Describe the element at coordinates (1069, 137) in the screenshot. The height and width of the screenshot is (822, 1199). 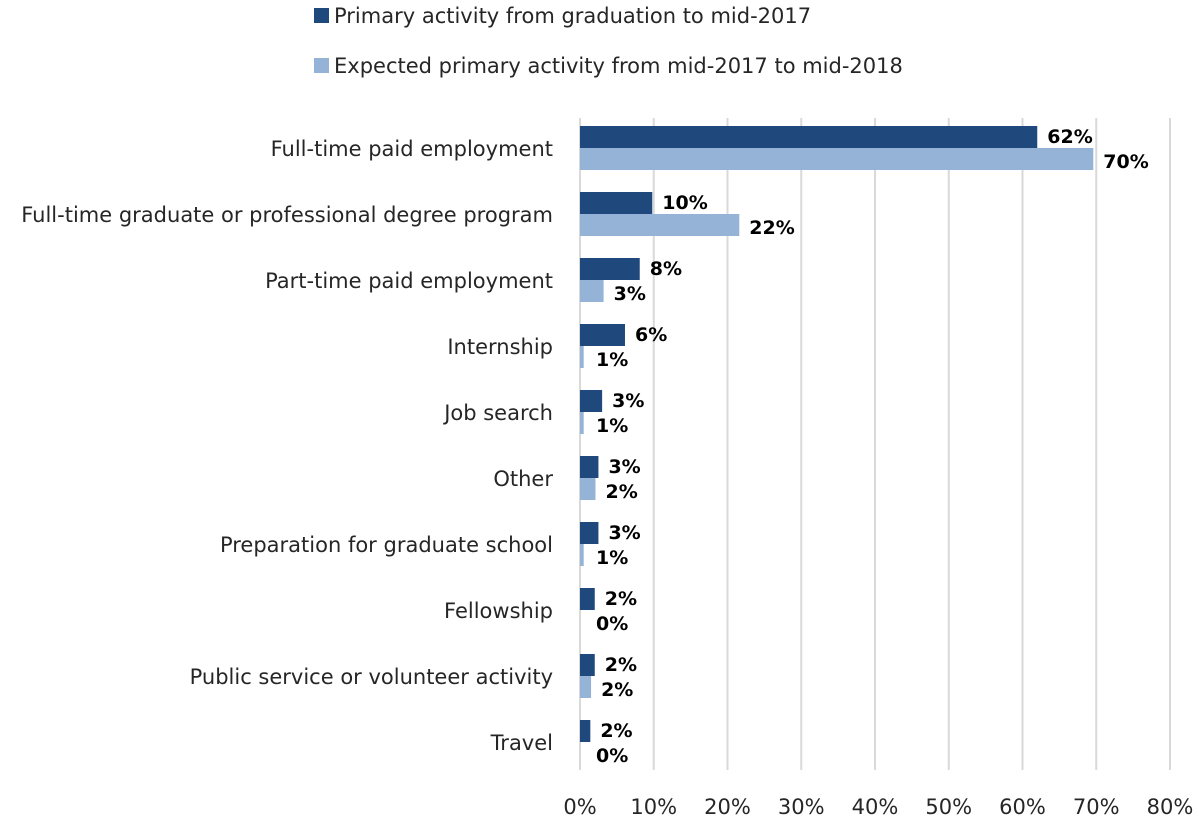
I see `data-label-series1: 62%` at that location.